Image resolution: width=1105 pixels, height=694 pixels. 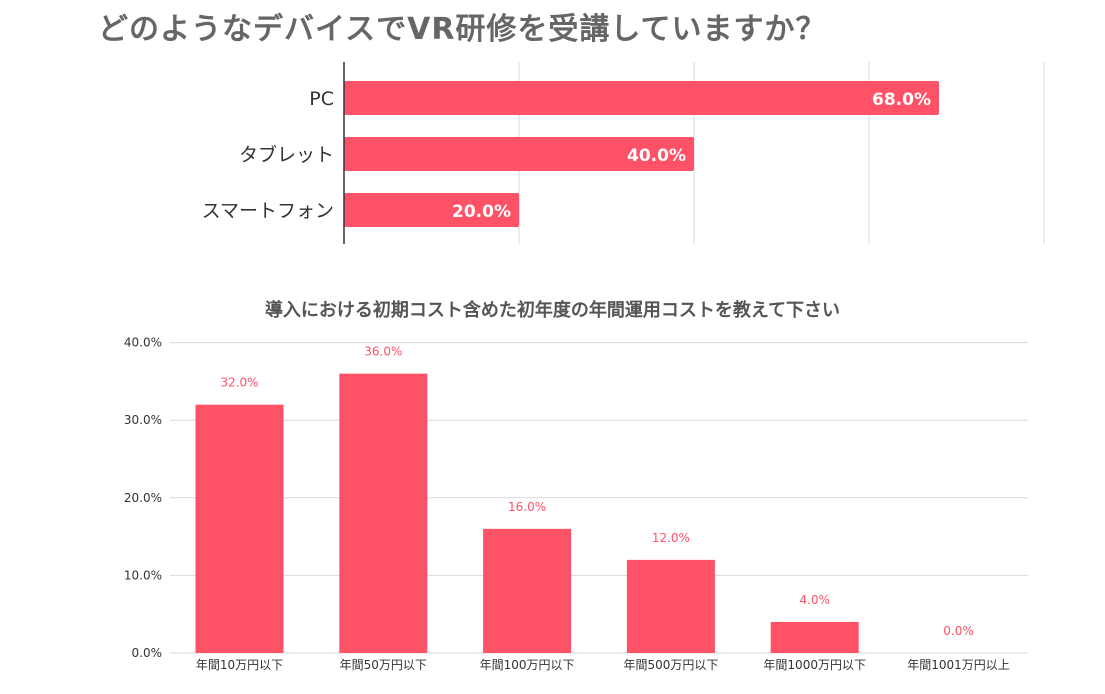 I want to click on chart2-category-label: 年間1001万円以上, so click(x=958, y=665).